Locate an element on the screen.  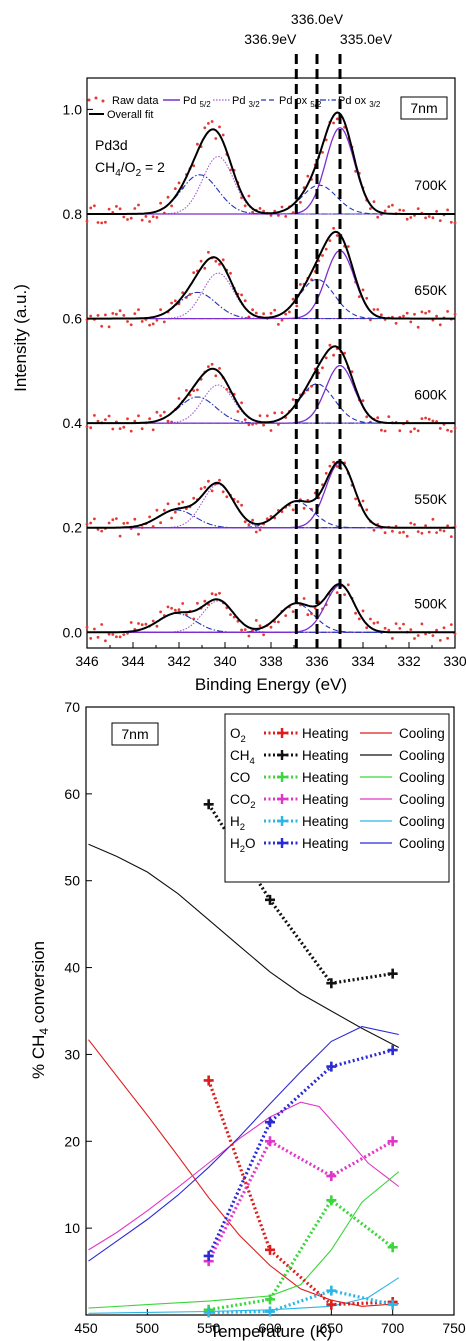
legend-species-o2: O2 is located at coordinates (238, 735).